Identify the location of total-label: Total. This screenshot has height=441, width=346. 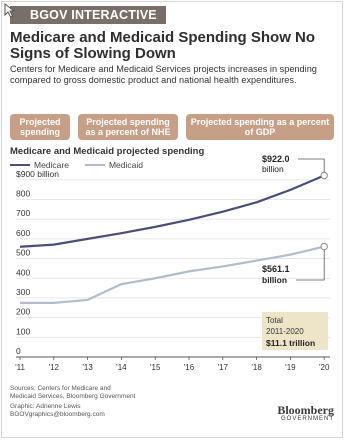
(274, 320).